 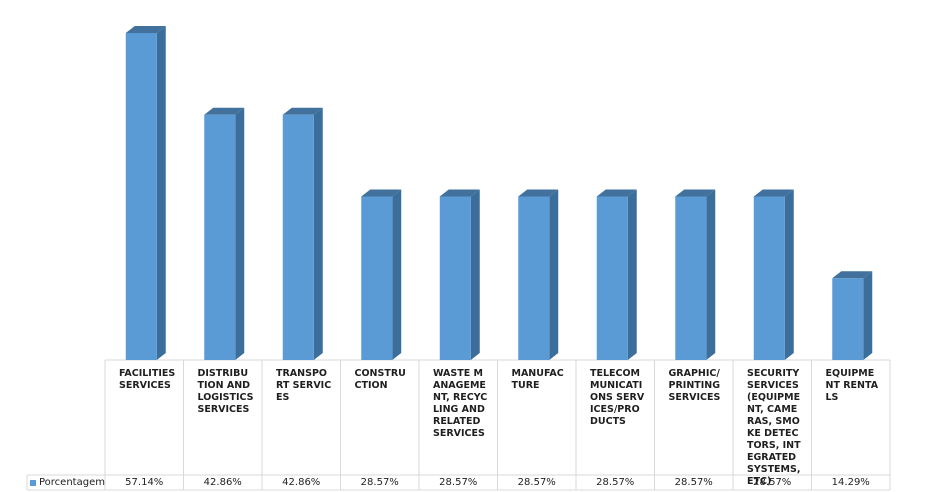 I want to click on legend-label: Porcentagem, so click(x=72, y=482).